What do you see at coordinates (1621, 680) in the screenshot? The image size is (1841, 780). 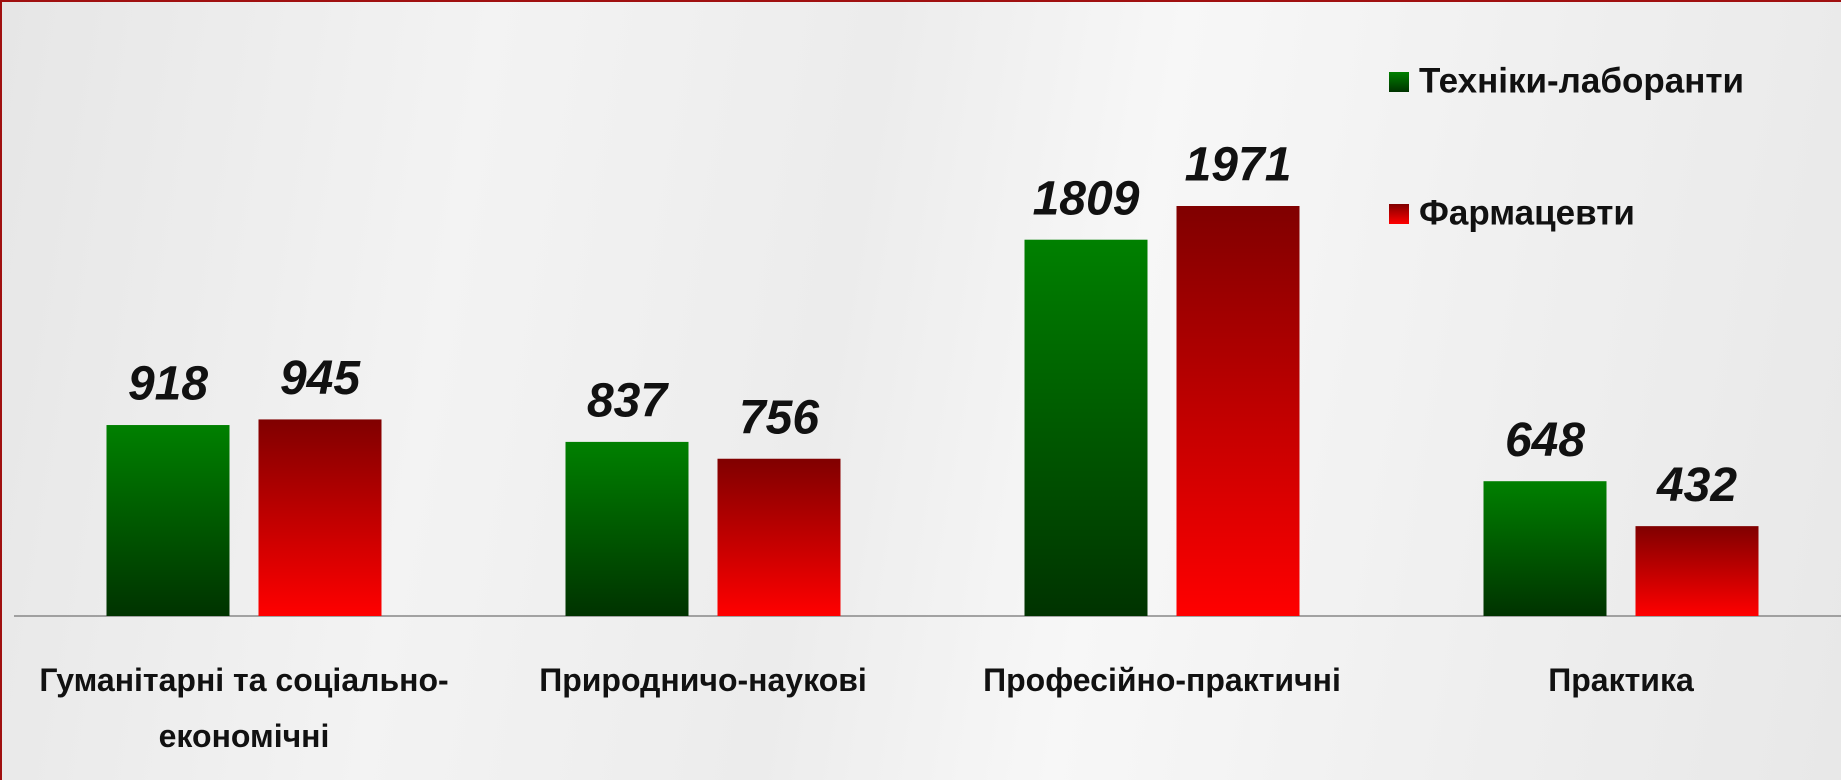 I see `x-tick-label: Практика` at bounding box center [1621, 680].